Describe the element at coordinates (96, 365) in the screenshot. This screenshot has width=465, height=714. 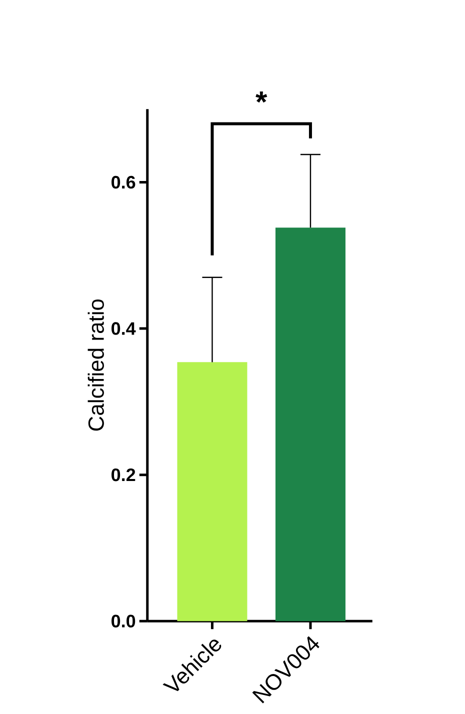
I see `y-axis-title: Calcified ratio` at that location.